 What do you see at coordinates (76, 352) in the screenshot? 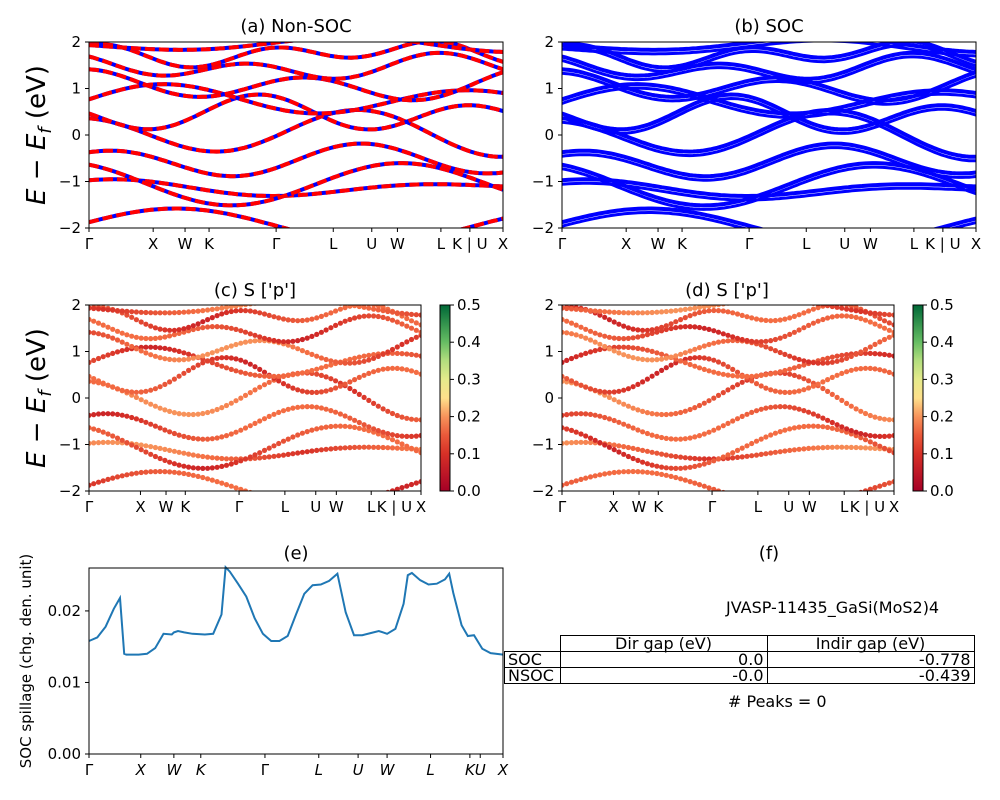
I see `y-tick-label: 1` at bounding box center [76, 352].